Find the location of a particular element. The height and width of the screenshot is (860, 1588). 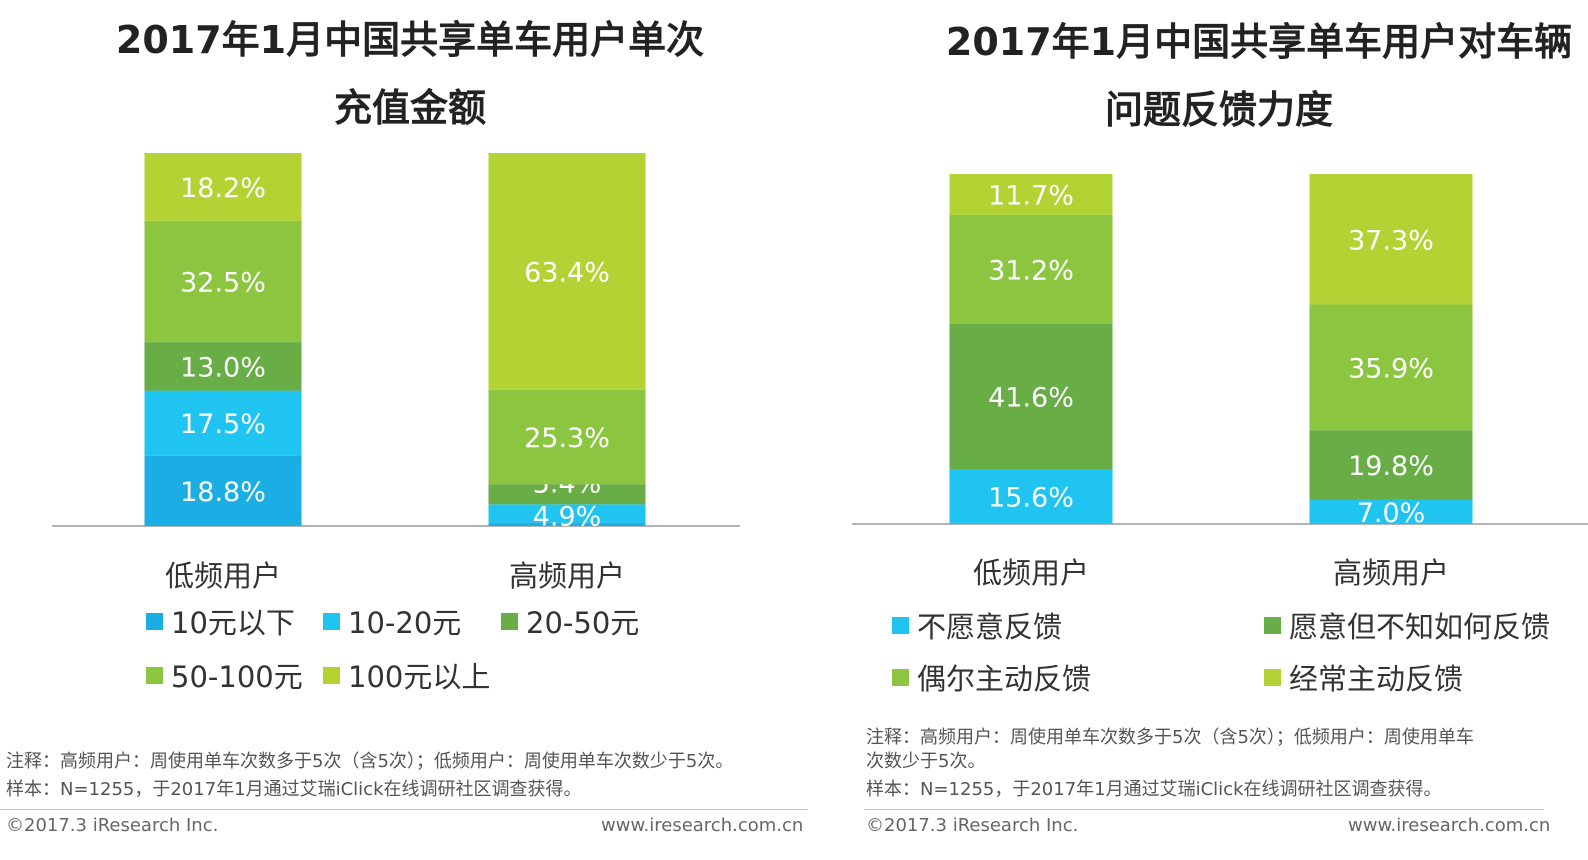

right-legend-item-frequent: 经常主动反馈 is located at coordinates (1363, 677).